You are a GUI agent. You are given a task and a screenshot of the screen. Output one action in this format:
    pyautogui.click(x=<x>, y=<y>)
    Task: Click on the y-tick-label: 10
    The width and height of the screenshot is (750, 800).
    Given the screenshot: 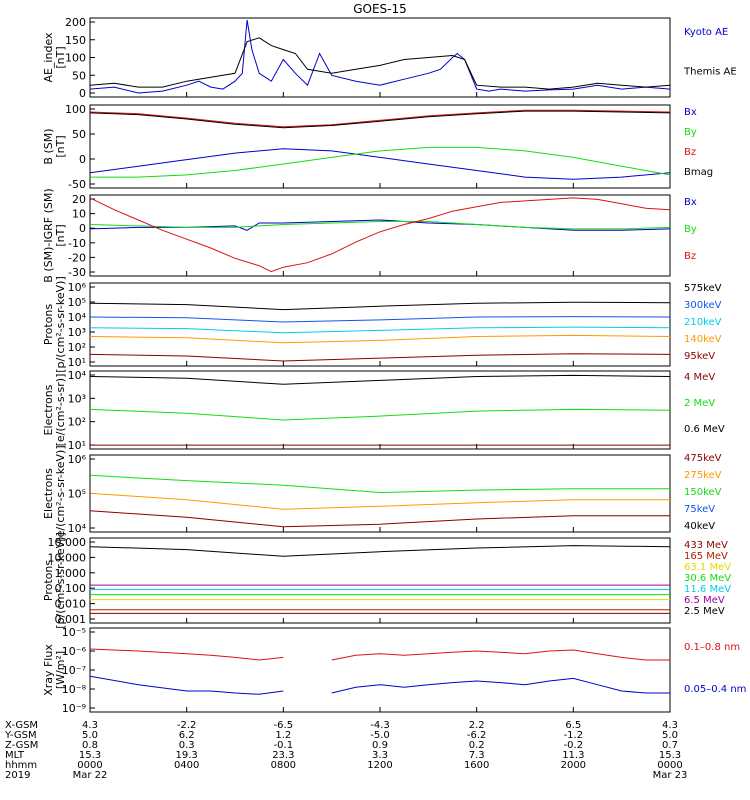 What is the action you would take?
    pyautogui.click(x=79, y=214)
    